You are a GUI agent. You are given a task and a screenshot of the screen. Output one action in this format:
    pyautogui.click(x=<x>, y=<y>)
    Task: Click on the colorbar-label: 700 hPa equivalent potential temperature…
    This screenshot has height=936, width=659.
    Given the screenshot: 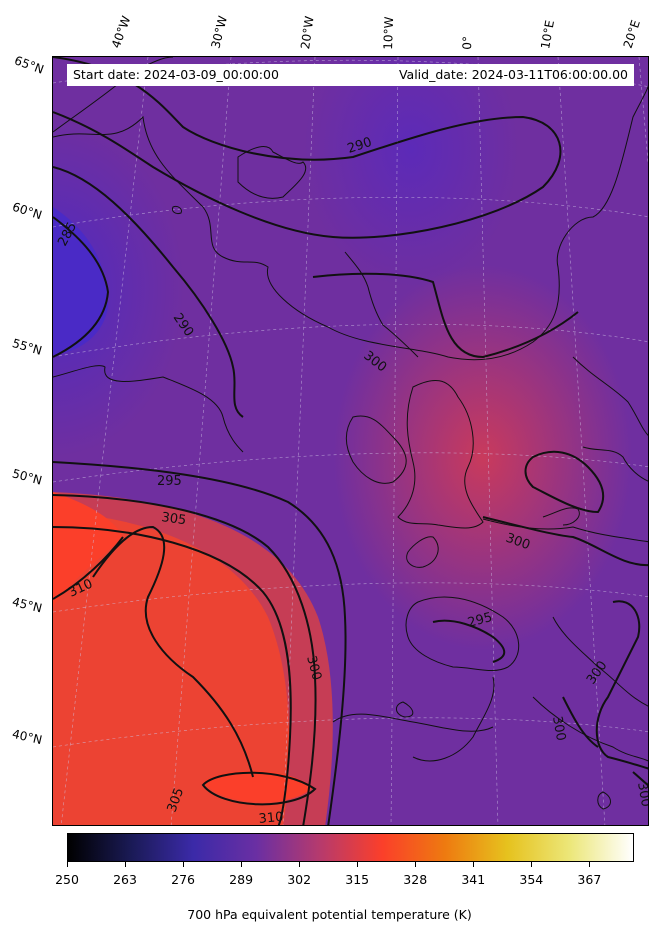 What is the action you would take?
    pyautogui.click(x=329, y=914)
    